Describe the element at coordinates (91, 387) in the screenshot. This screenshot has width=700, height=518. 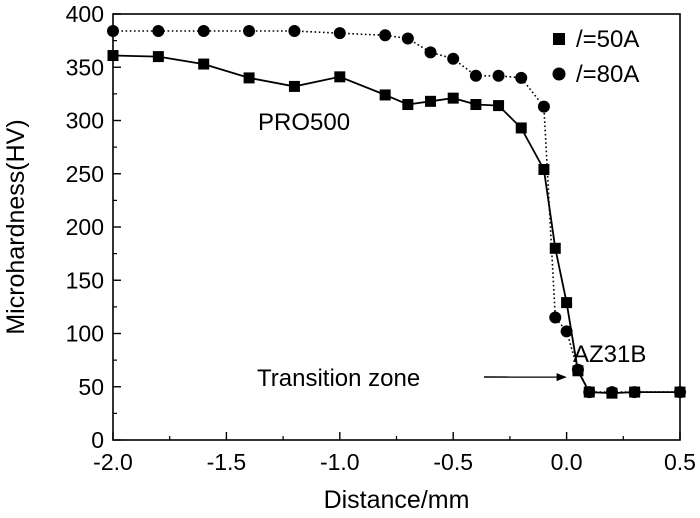
I see `y-tick-label: 50` at that location.